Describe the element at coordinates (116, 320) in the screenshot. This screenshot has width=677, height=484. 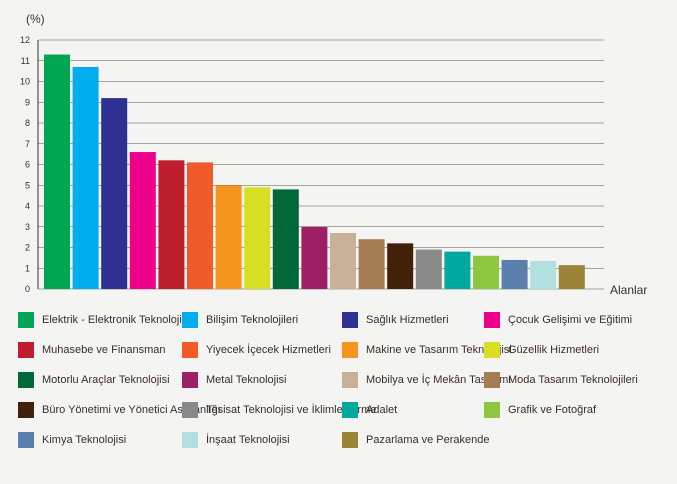
I see `legend-label: Elektrik - Elektronik Teknolojisi` at that location.